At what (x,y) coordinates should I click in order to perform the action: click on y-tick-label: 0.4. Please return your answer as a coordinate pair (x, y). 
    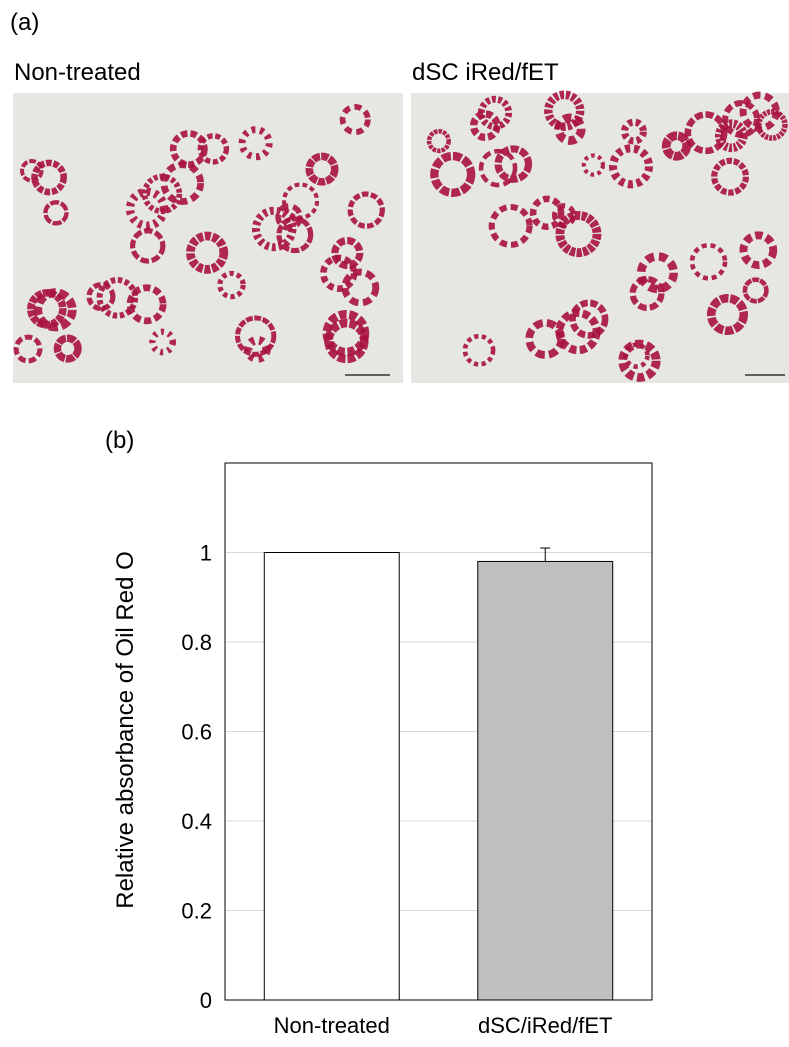
    Looking at the image, I should click on (196, 821).